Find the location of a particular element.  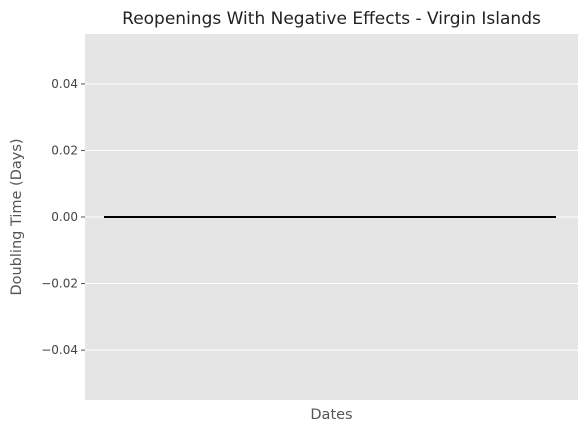

y-tick-label: −0.04 is located at coordinates (59, 350).